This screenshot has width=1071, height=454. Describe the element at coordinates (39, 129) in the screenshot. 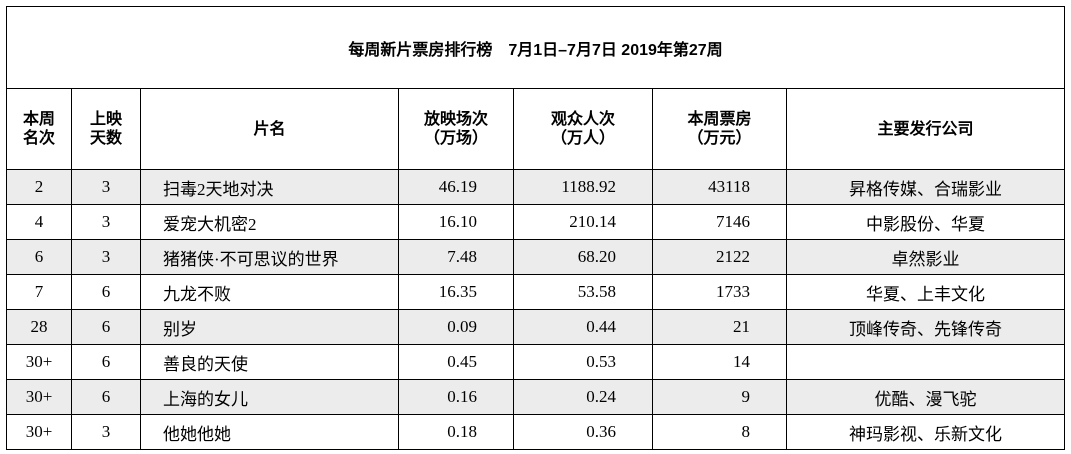

I see `header-rank: 本周 名次` at that location.